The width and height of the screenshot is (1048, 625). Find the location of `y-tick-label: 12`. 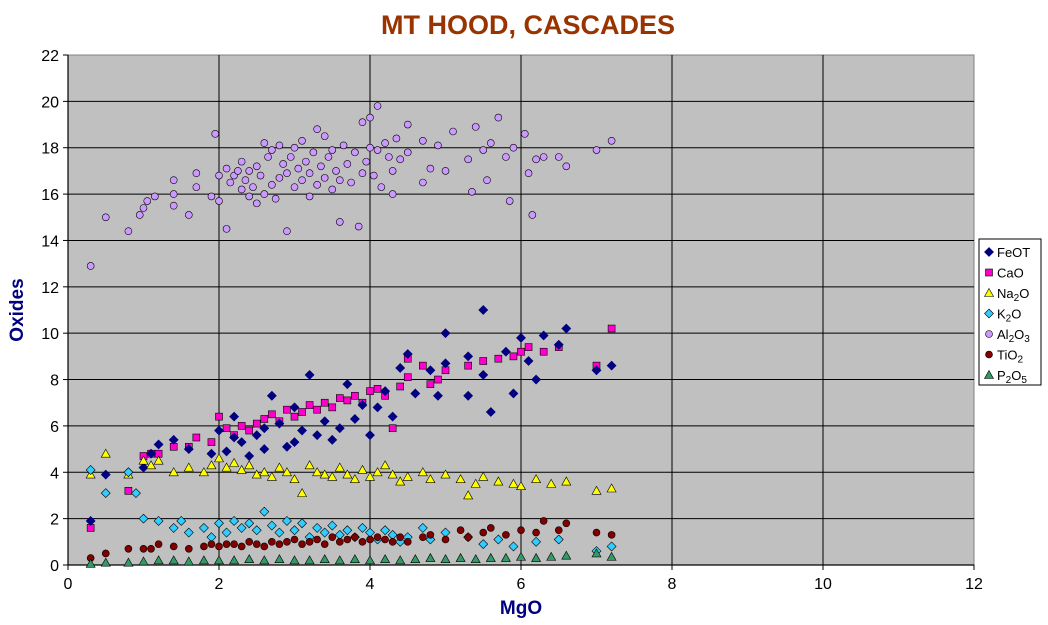

y-tick-label: 12 is located at coordinates (50, 288).